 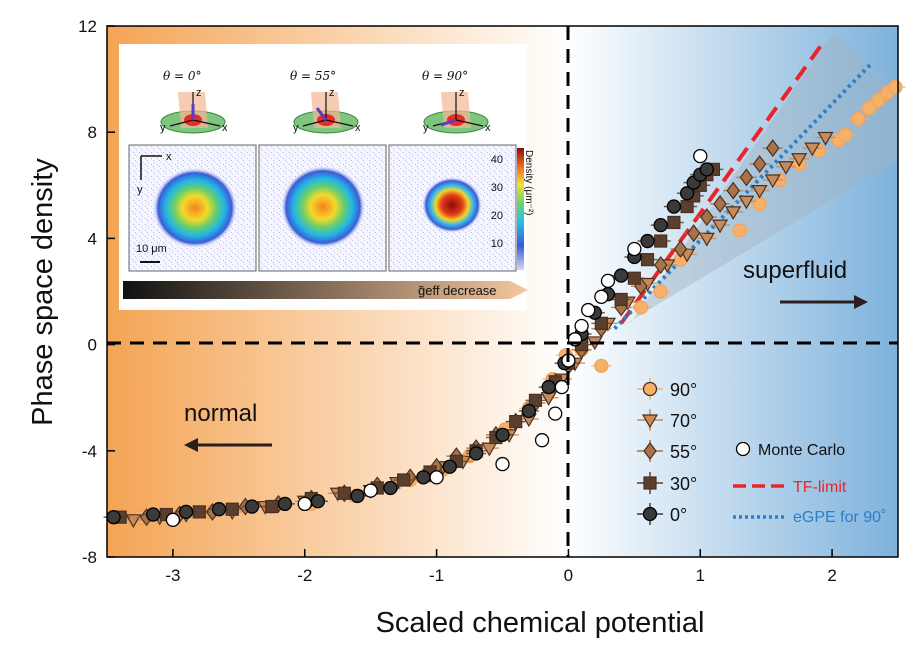 What do you see at coordinates (313, 76) in the screenshot?
I see `angle-label-55: θ = 55°` at bounding box center [313, 76].